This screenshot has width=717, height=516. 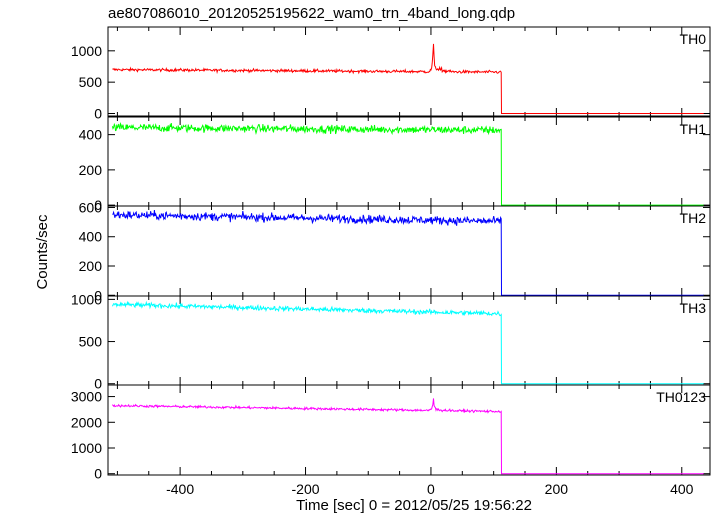 What do you see at coordinates (693, 129) in the screenshot?
I see `panel-label: TH1` at bounding box center [693, 129].